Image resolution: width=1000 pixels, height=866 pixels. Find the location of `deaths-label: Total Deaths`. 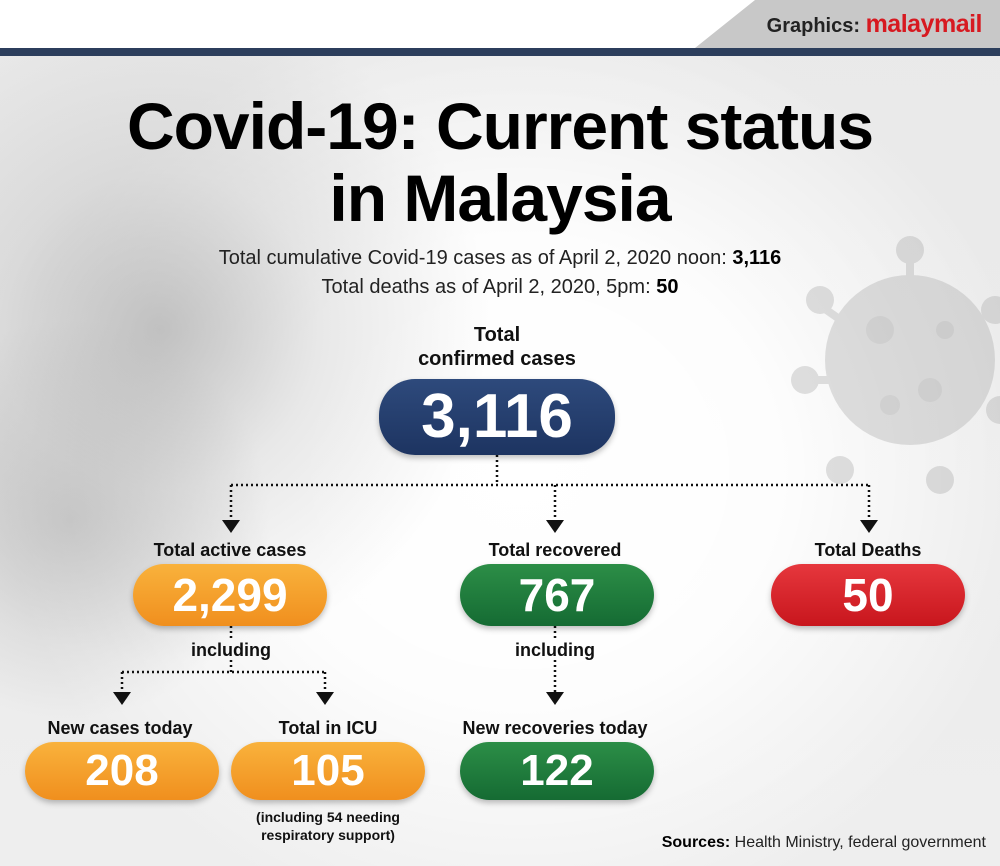

deaths-label: Total Deaths is located at coordinates (868, 550).